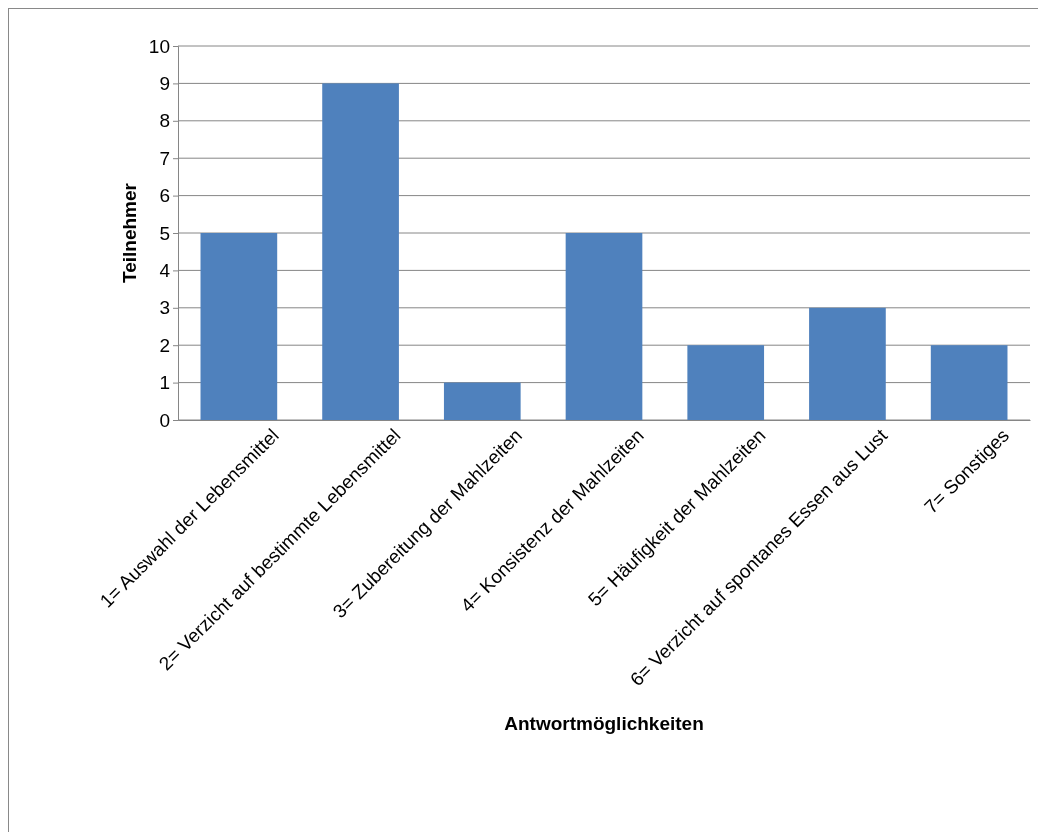 The width and height of the screenshot is (1038, 832). Describe the element at coordinates (164, 196) in the screenshot. I see `y-tick-label: 6` at that location.